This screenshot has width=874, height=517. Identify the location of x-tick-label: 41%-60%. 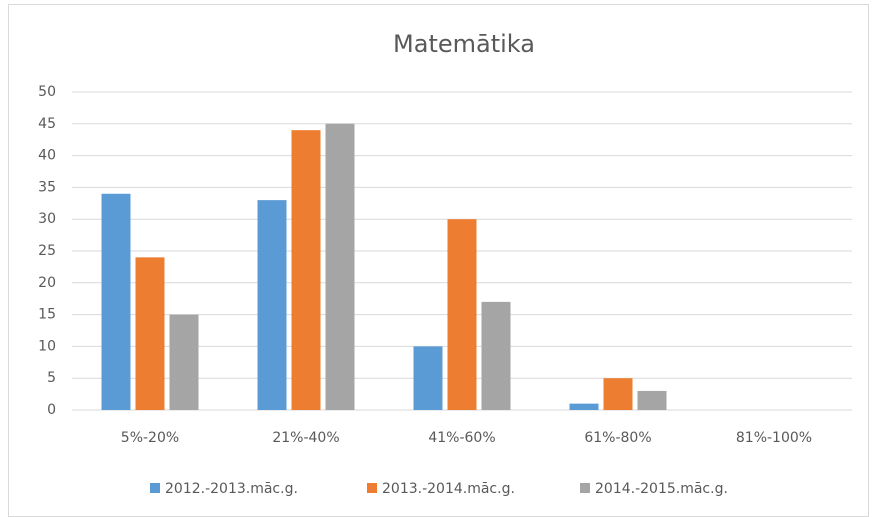
(461, 438).